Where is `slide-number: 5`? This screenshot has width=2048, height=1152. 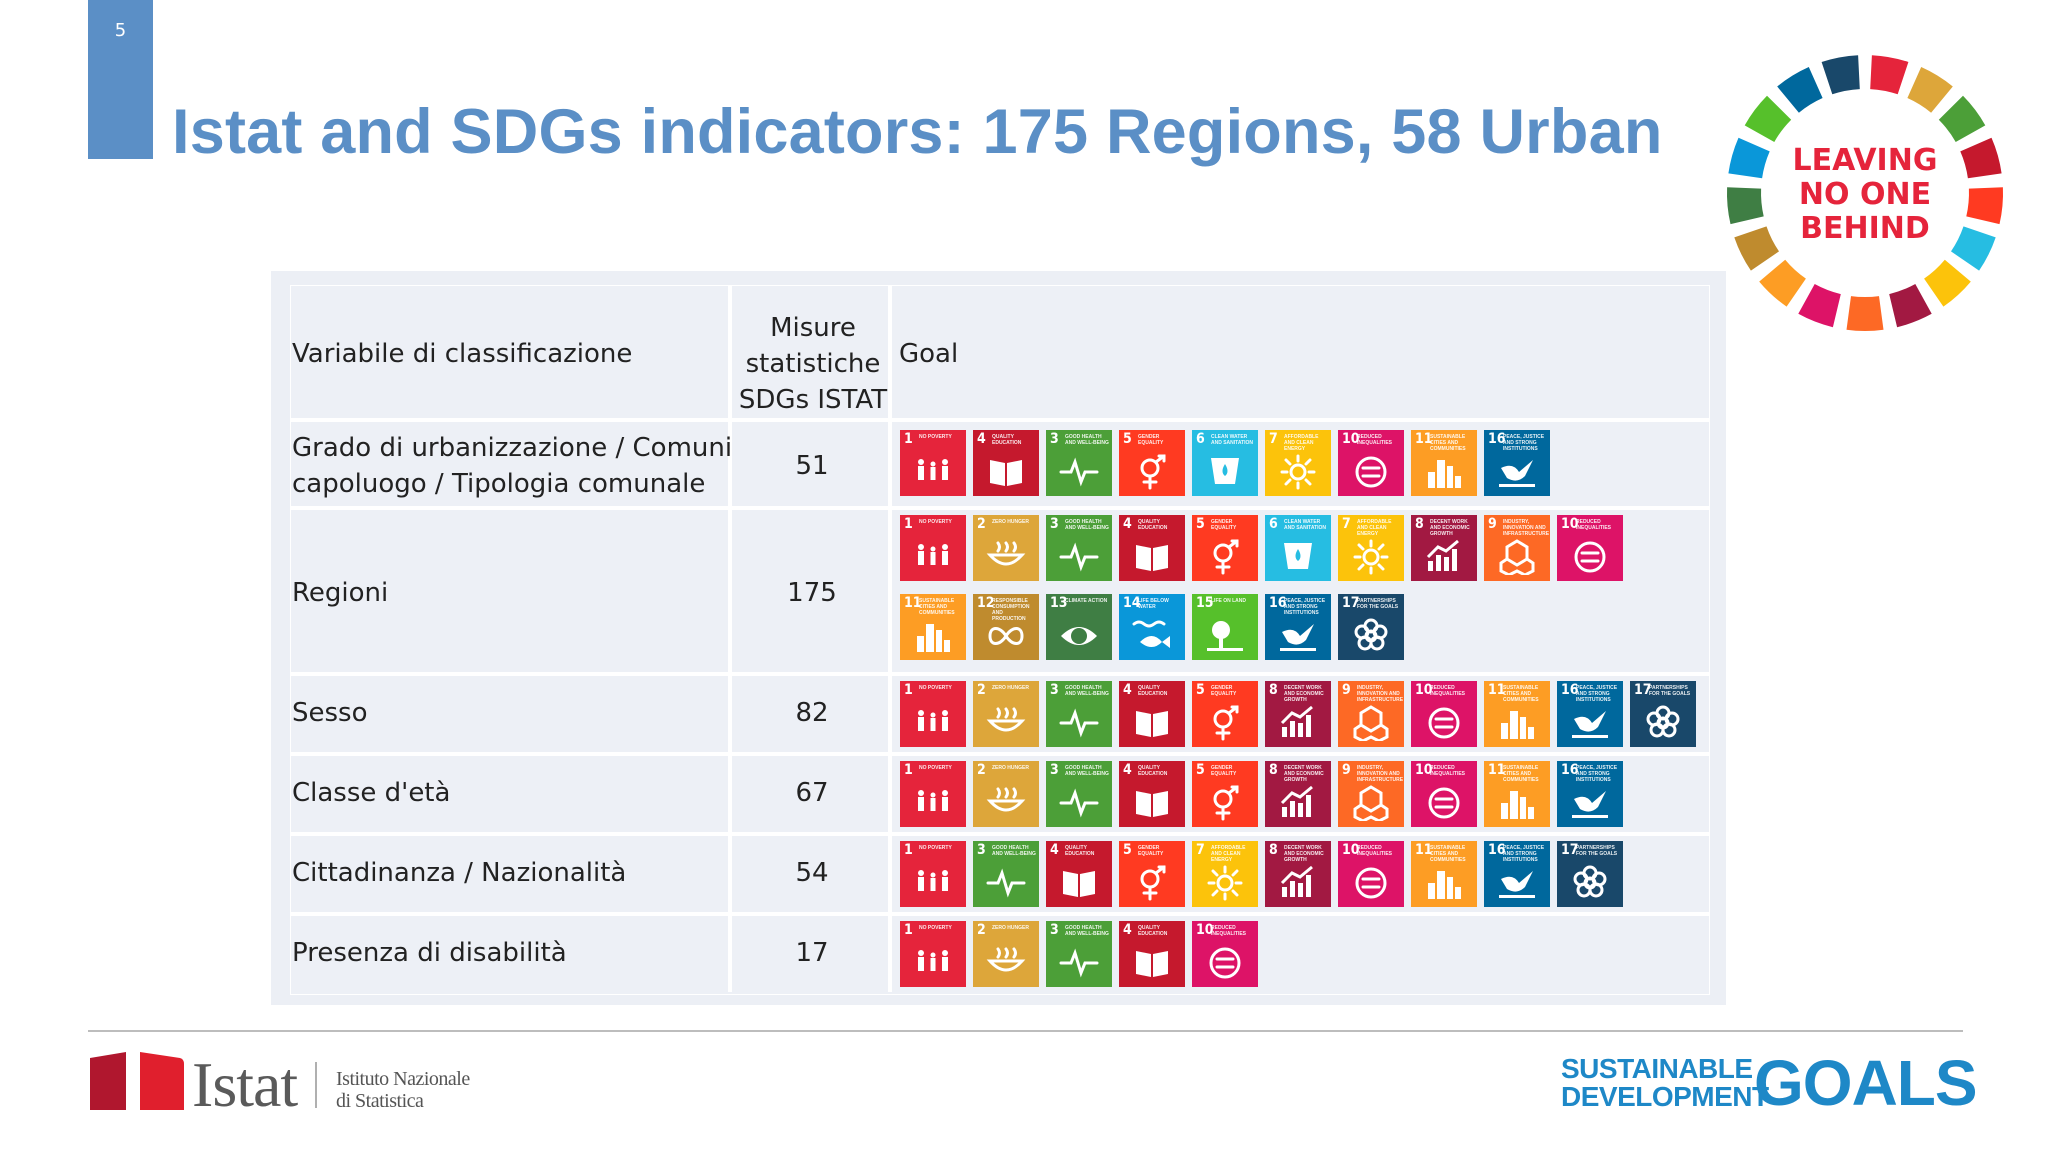 slide-number: 5 is located at coordinates (120, 30).